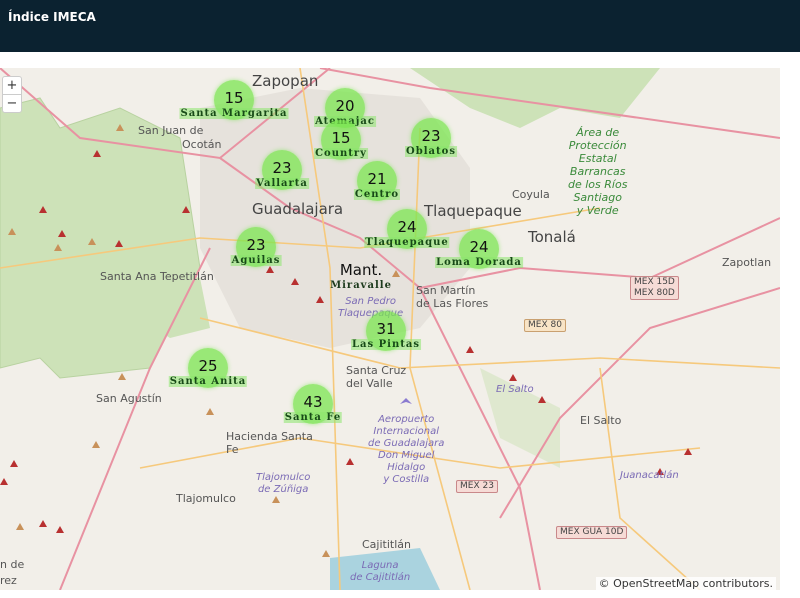 The image size is (800, 598). Describe the element at coordinates (520, 418) in the screenshot. I see `airport-area` at that location.